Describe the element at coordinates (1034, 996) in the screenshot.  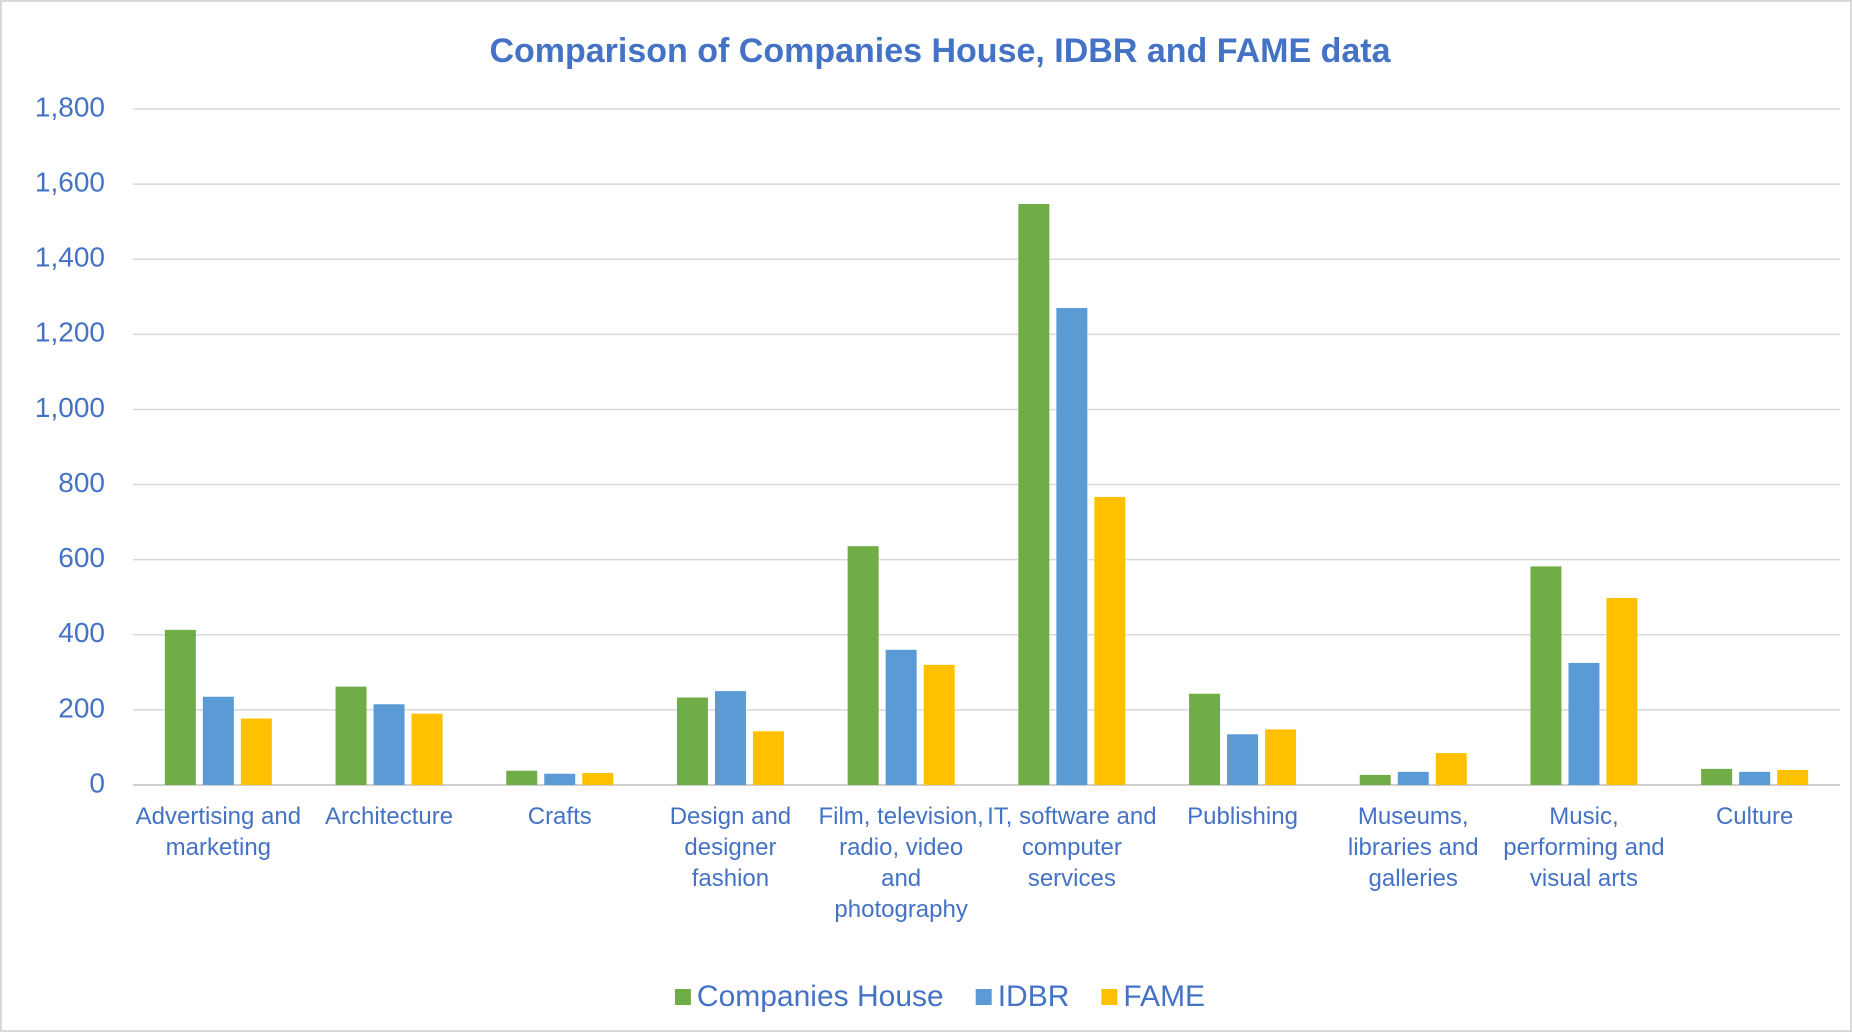
I see `legend-label: IDBR` at that location.